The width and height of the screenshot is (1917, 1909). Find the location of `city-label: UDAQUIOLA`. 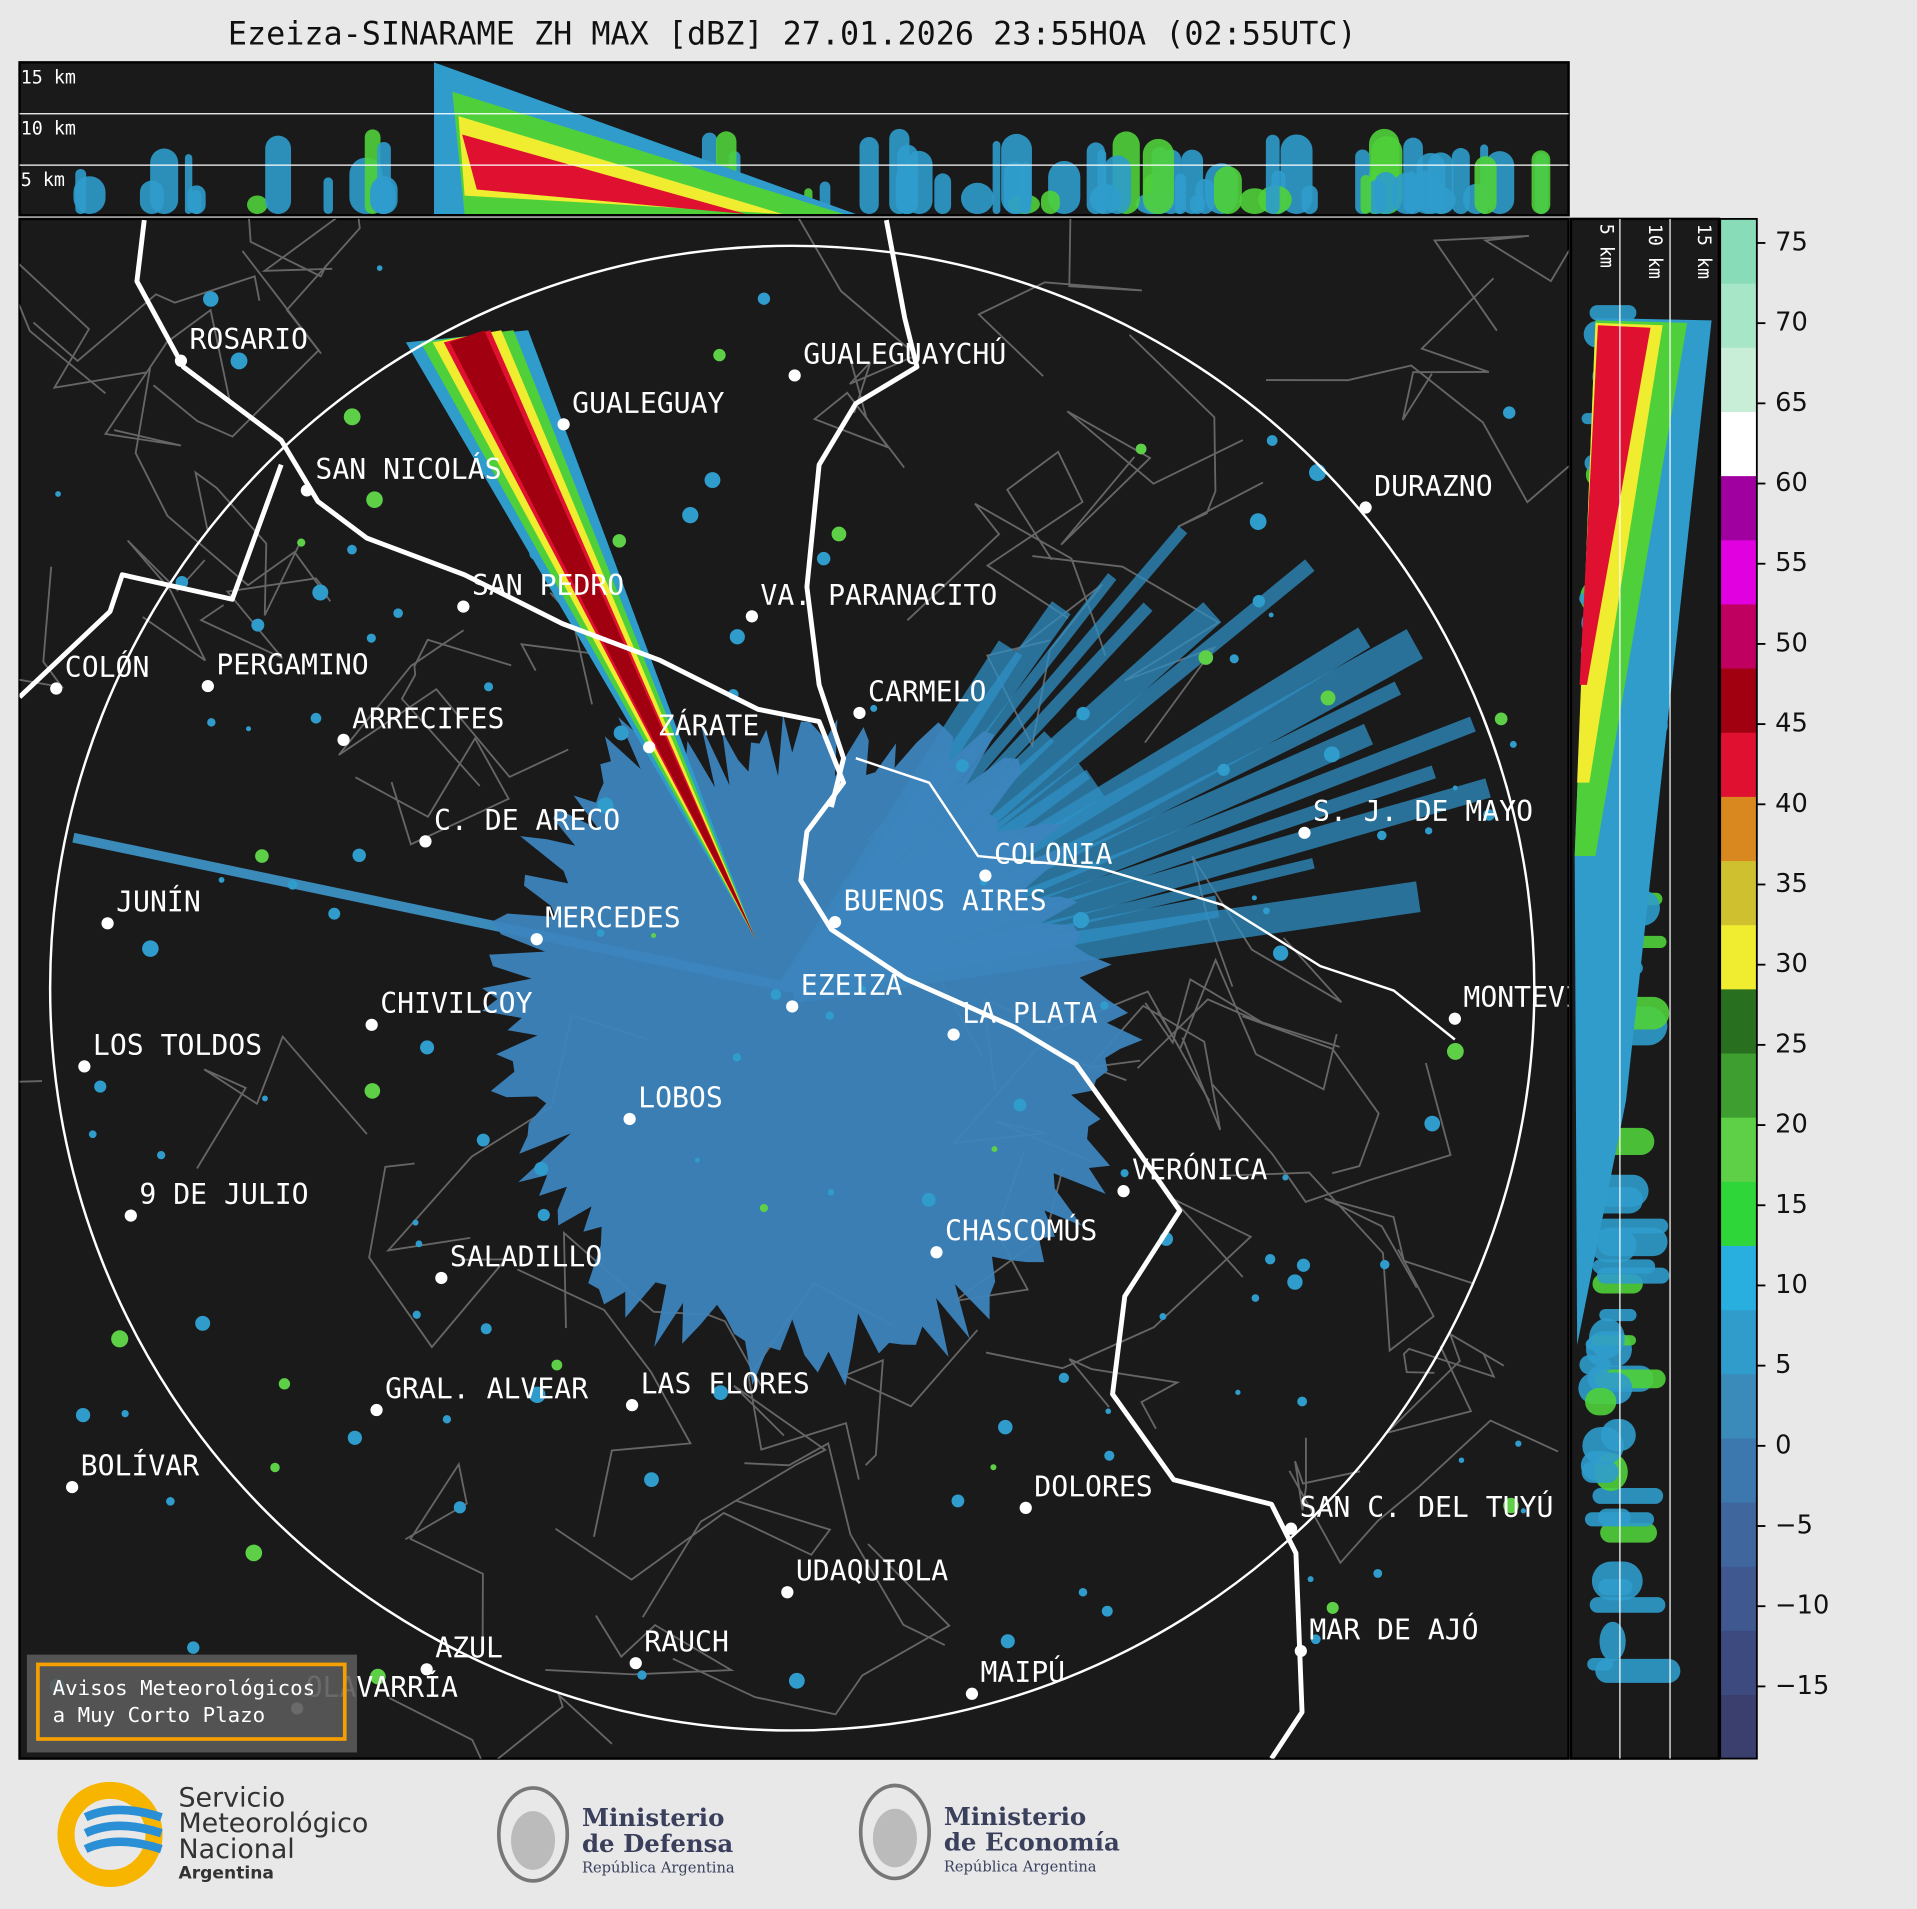

city-label: UDAQUIOLA is located at coordinates (872, 1571).